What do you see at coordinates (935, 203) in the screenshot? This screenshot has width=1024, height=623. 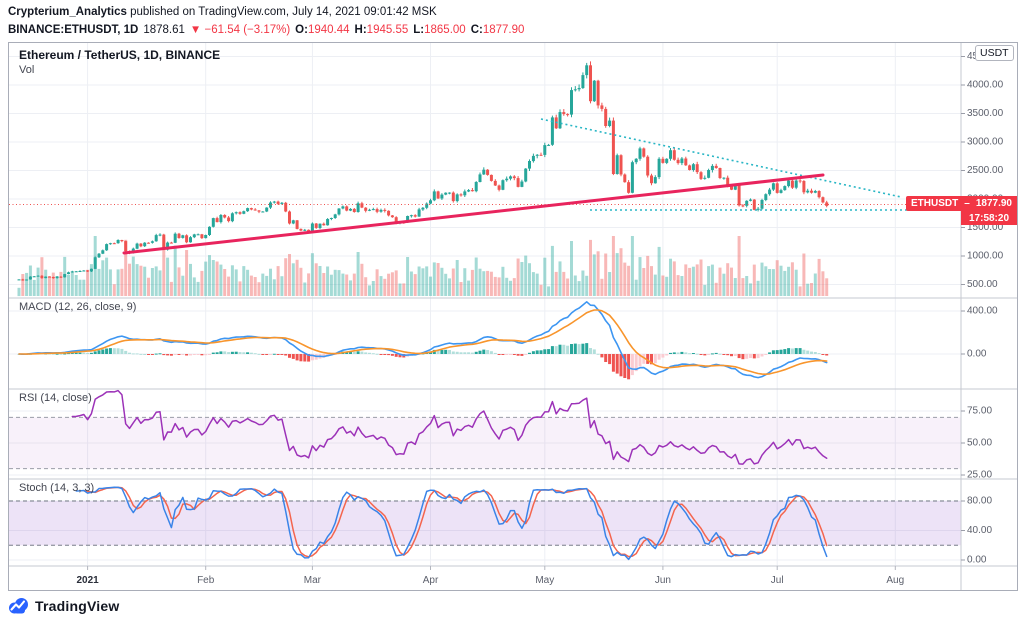 I see `last-price-label-symbol: ETHUSDT` at bounding box center [935, 203].